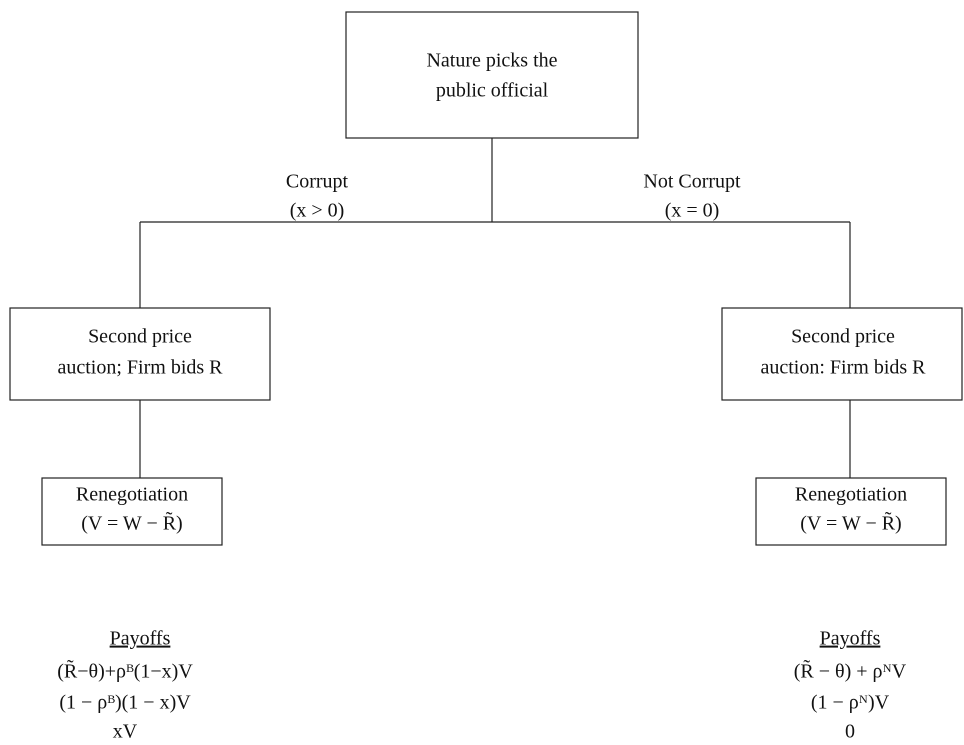  What do you see at coordinates (492, 91) in the screenshot?
I see `node-text: public official` at bounding box center [492, 91].